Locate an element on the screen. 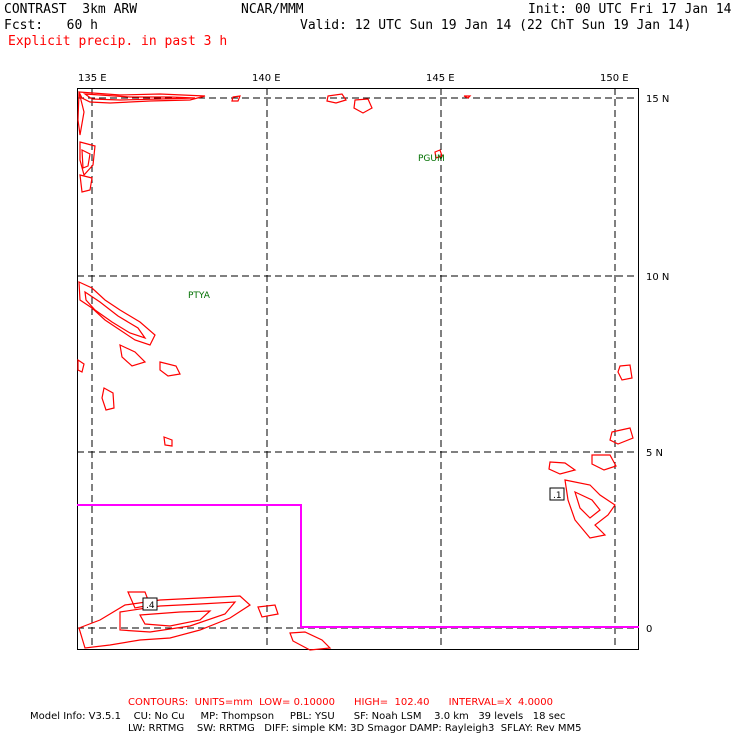 This screenshot has width=740, height=740. inner-domain-box is located at coordinates (358, 566).